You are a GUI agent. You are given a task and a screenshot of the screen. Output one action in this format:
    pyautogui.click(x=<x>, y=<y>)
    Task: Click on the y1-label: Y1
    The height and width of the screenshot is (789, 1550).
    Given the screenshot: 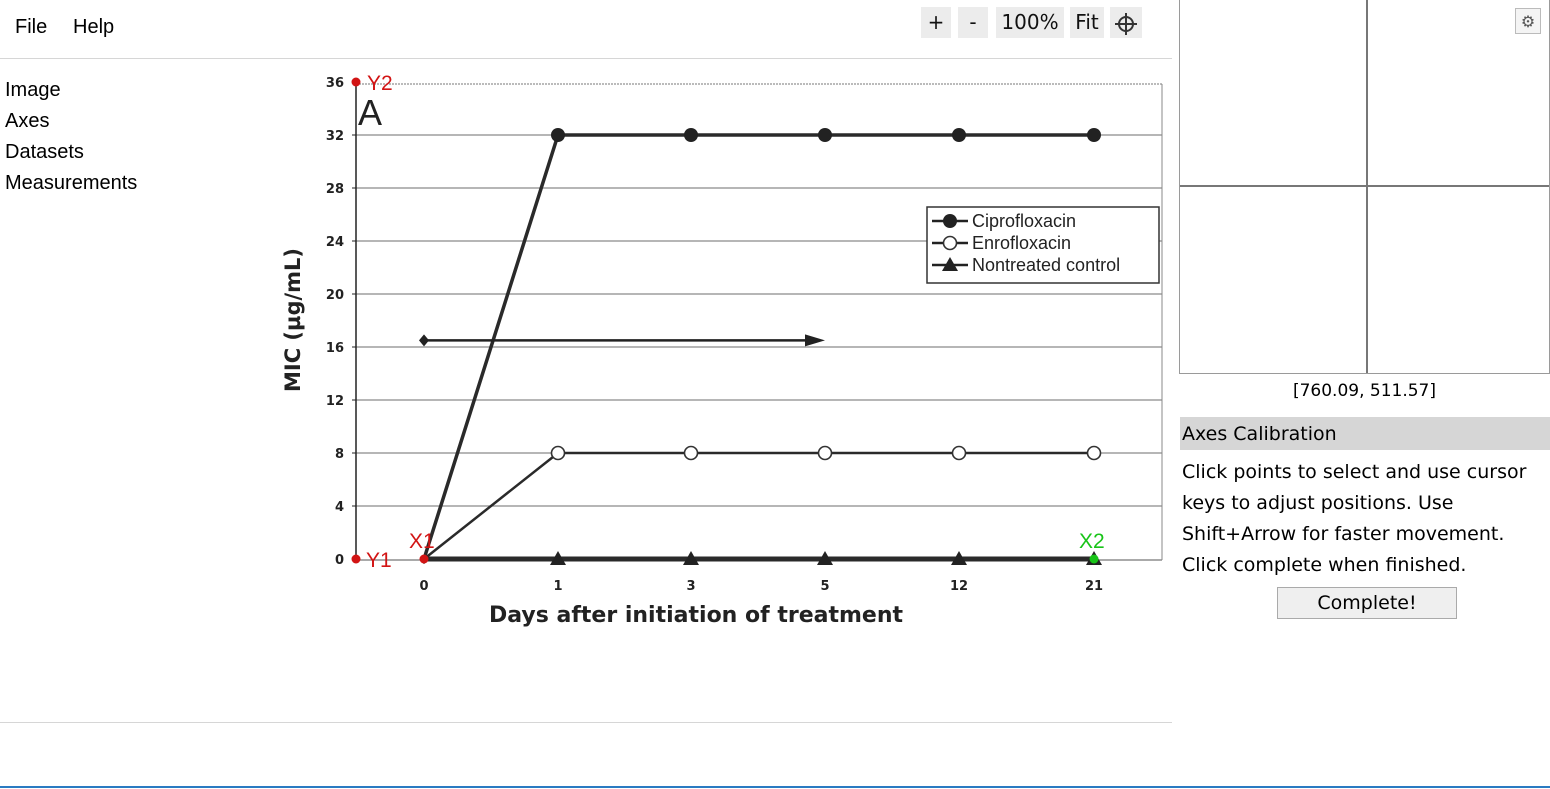 What is the action you would take?
    pyautogui.click(x=379, y=560)
    